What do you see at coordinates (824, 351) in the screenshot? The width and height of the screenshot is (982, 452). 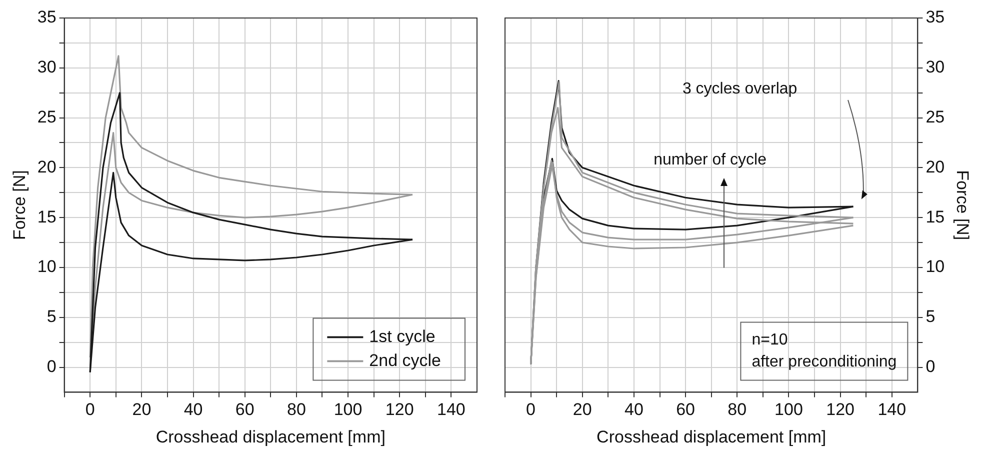 I see `annotation: n=10 after preconditioning` at bounding box center [824, 351].